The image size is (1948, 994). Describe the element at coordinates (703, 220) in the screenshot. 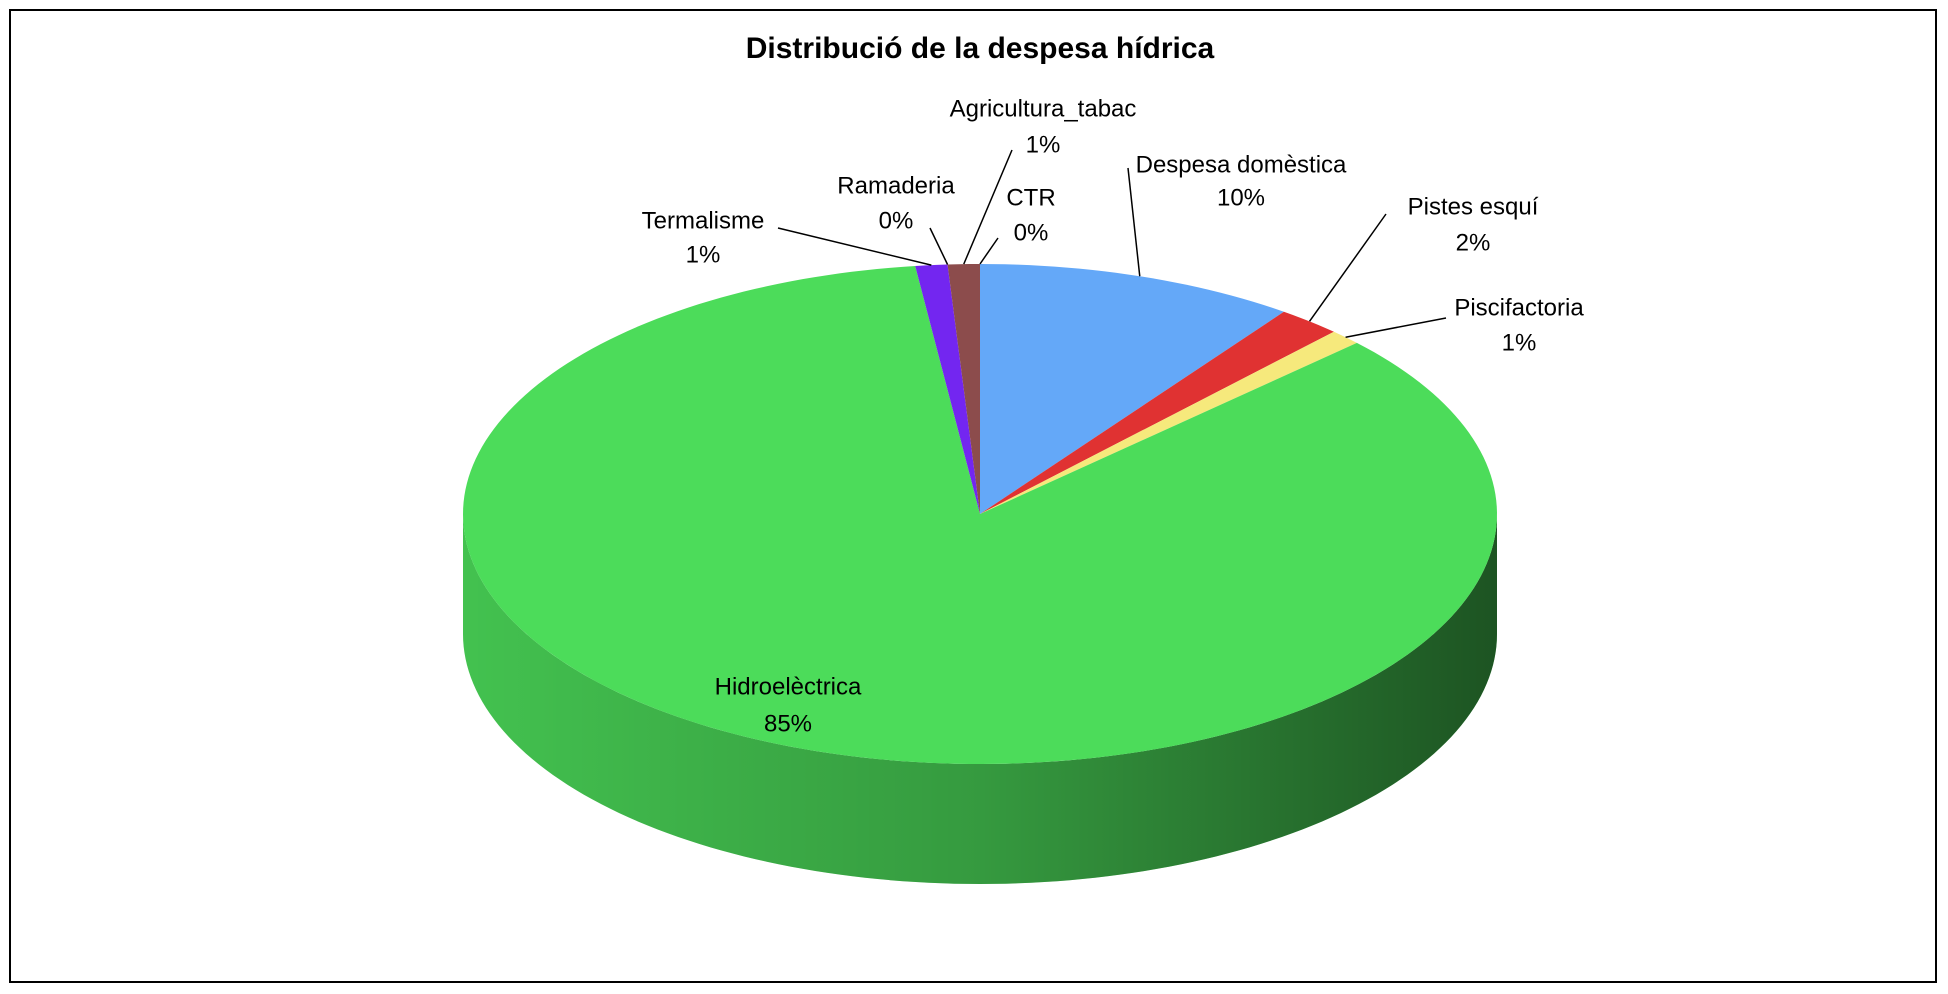

I see `slice-label-name: Termalisme` at that location.